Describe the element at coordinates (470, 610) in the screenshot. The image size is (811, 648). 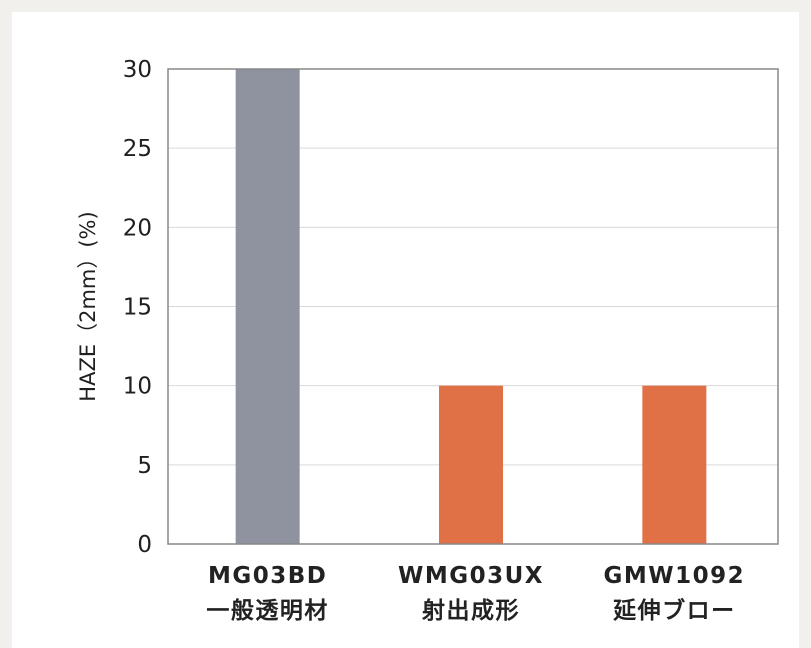
I see `x-category-label-1-1: 射出成形` at that location.